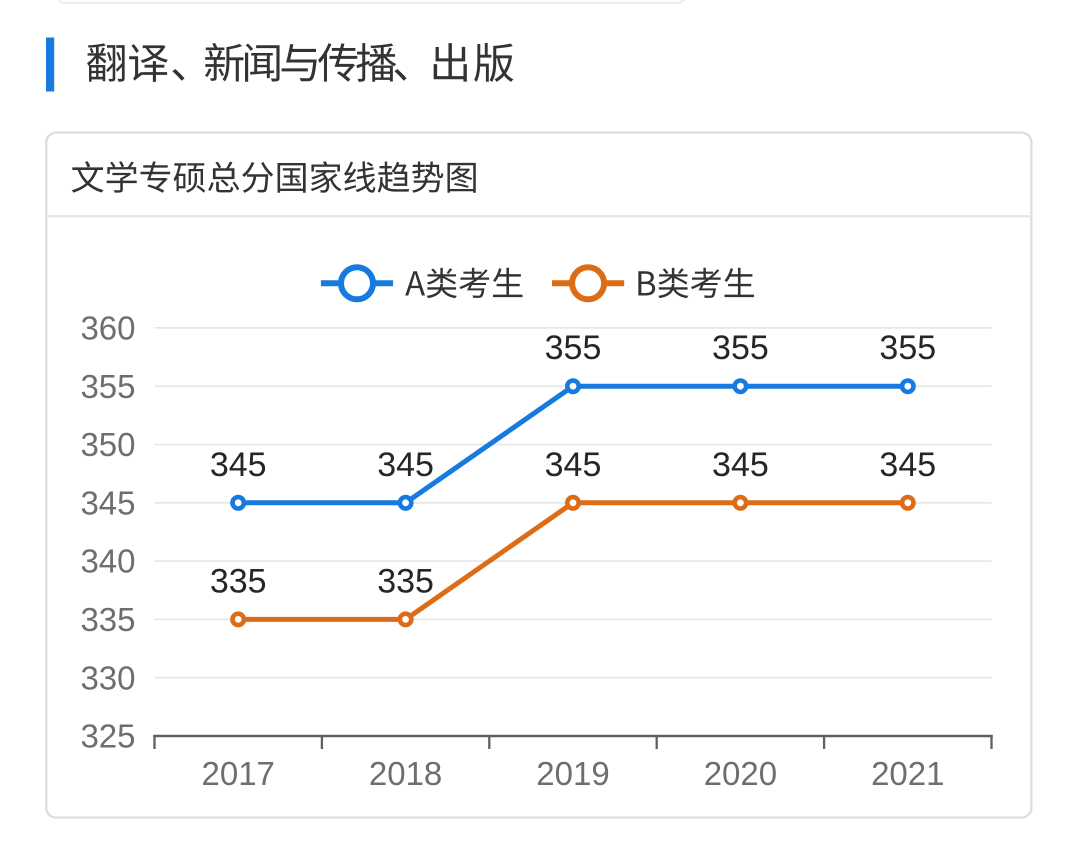  What do you see at coordinates (107, 561) in the screenshot?
I see `svg-text: 340` at bounding box center [107, 561].